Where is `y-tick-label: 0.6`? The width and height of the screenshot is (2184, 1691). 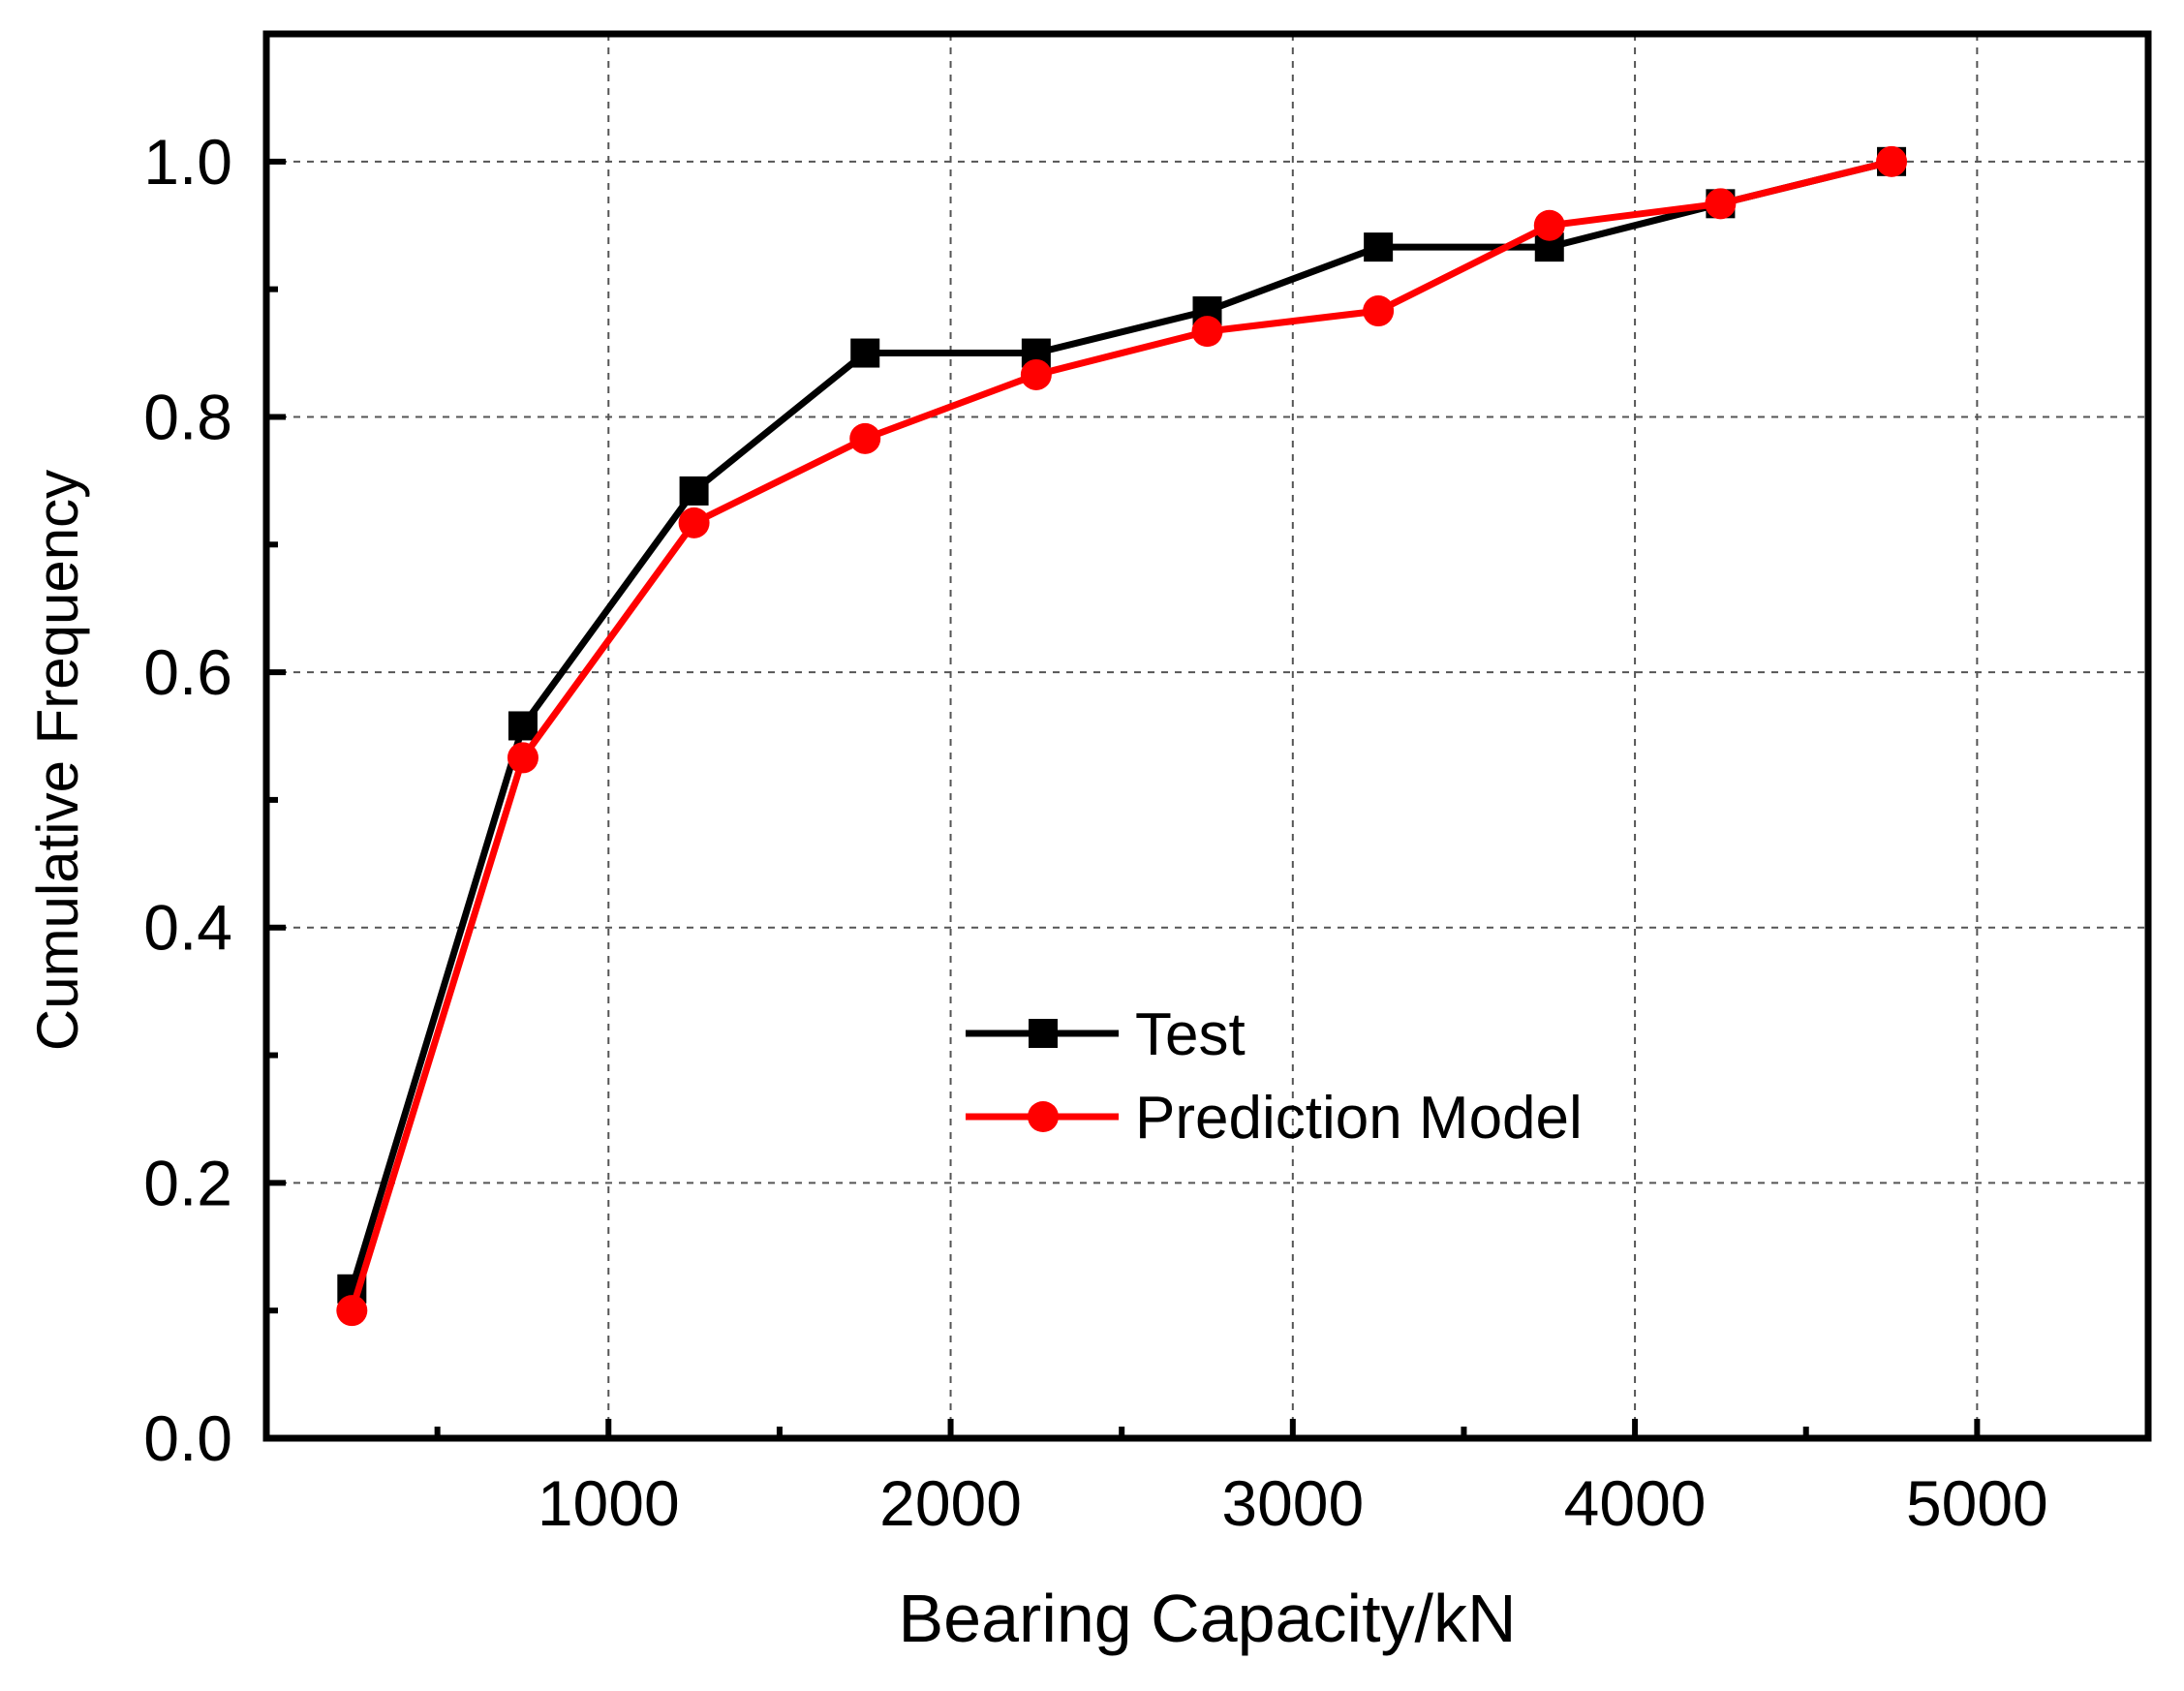 y-tick-label: 0.6 is located at coordinates (188, 672).